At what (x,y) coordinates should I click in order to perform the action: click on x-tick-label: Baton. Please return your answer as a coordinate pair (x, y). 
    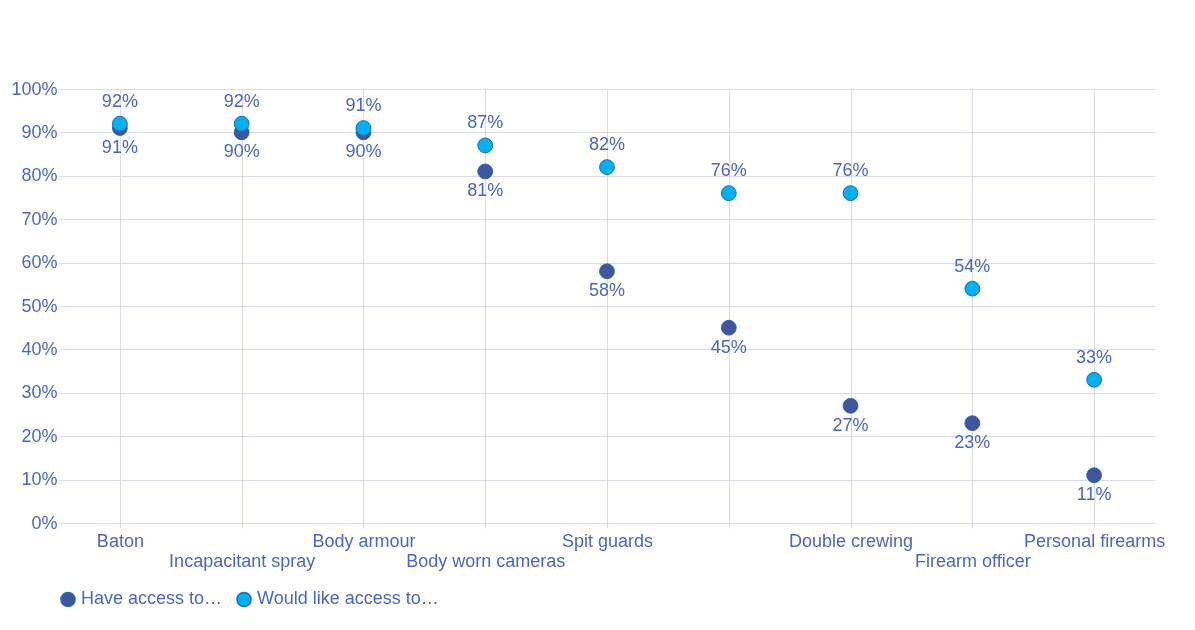
    Looking at the image, I should click on (120, 540).